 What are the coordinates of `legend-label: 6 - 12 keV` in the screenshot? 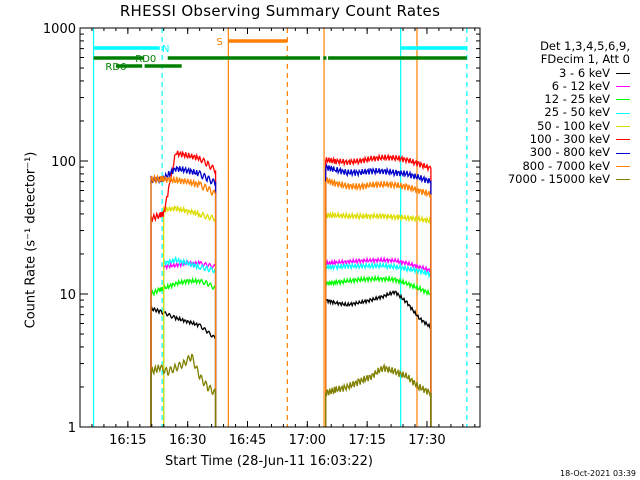 It's located at (580, 85).